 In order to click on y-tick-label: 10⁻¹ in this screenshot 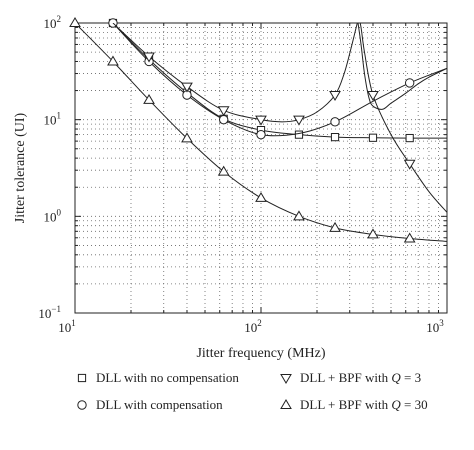, I will do `click(49, 312)`.